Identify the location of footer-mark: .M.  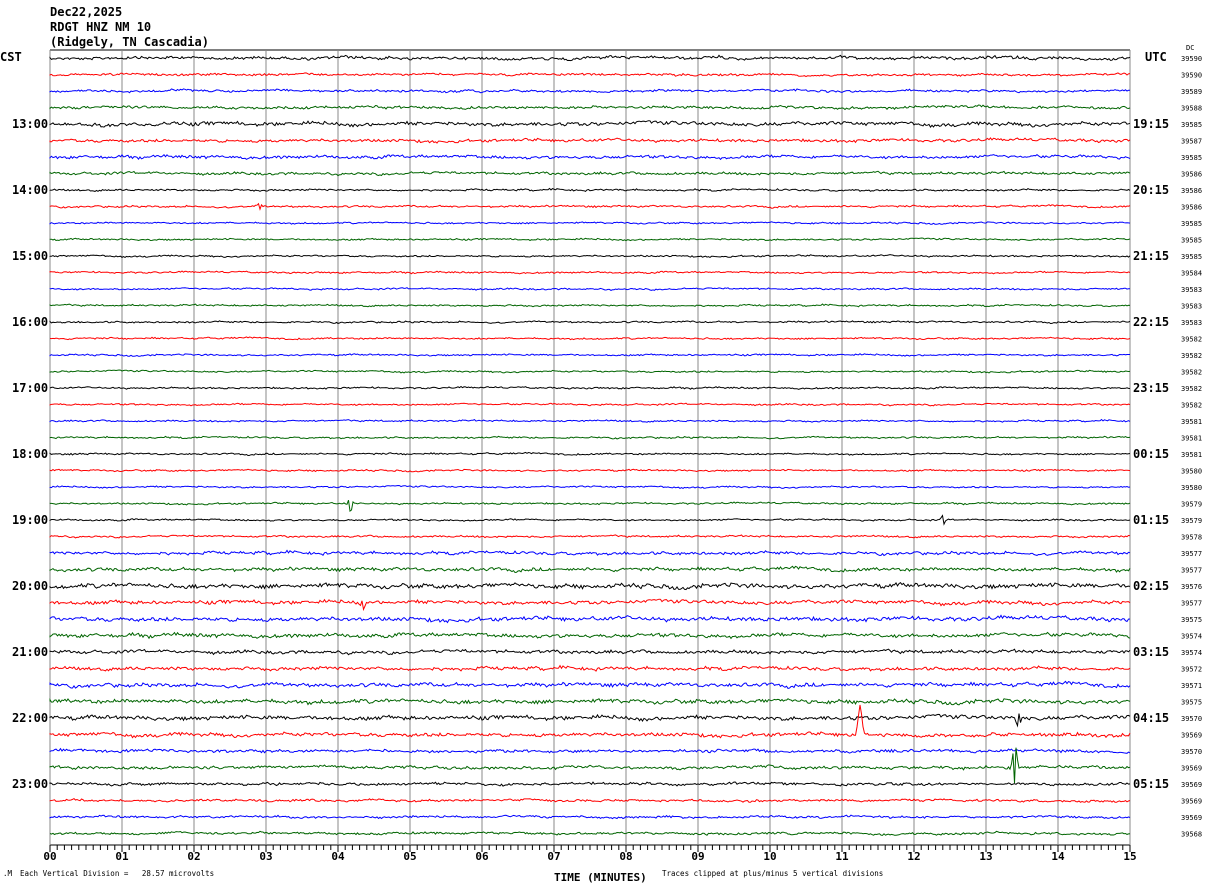
(8, 873).